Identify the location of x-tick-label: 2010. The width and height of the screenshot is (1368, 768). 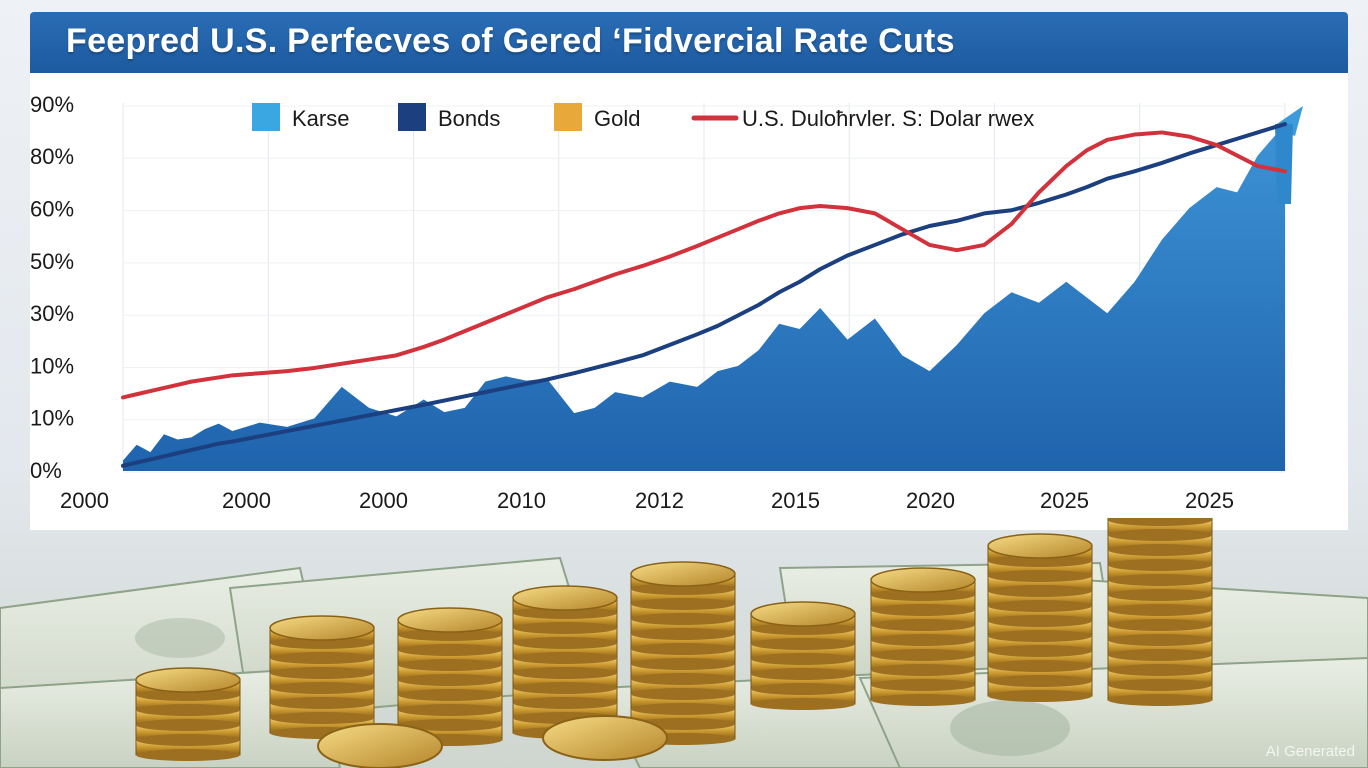
(521, 500).